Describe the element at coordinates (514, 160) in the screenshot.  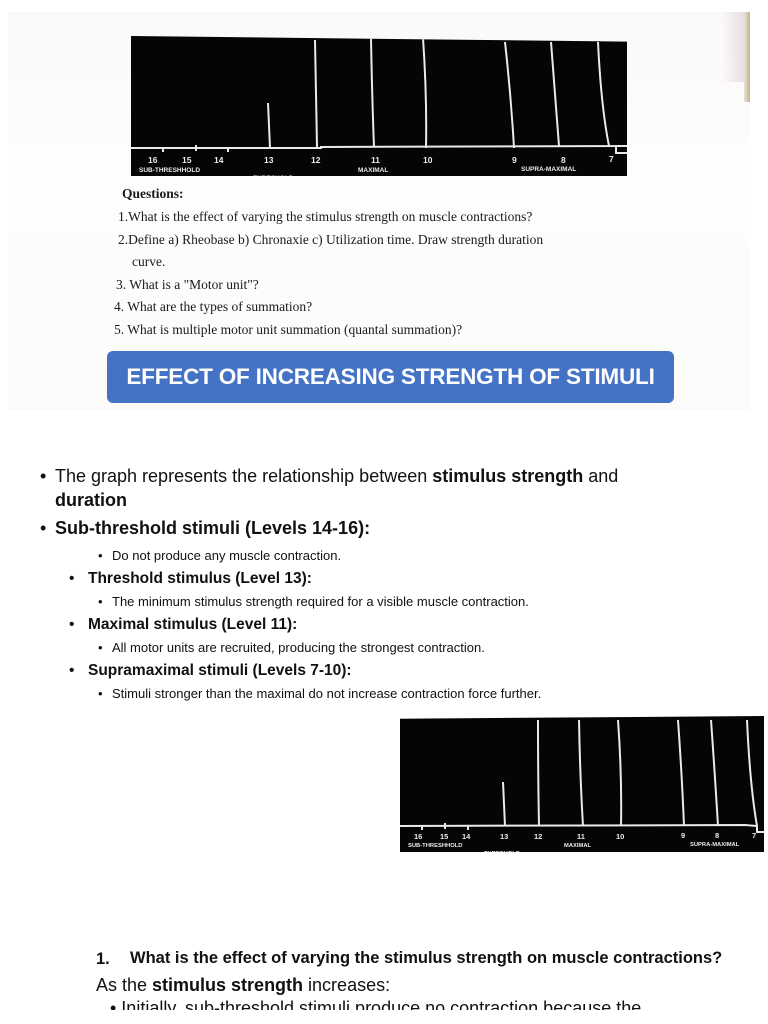
I see `tick-9: 9` at that location.